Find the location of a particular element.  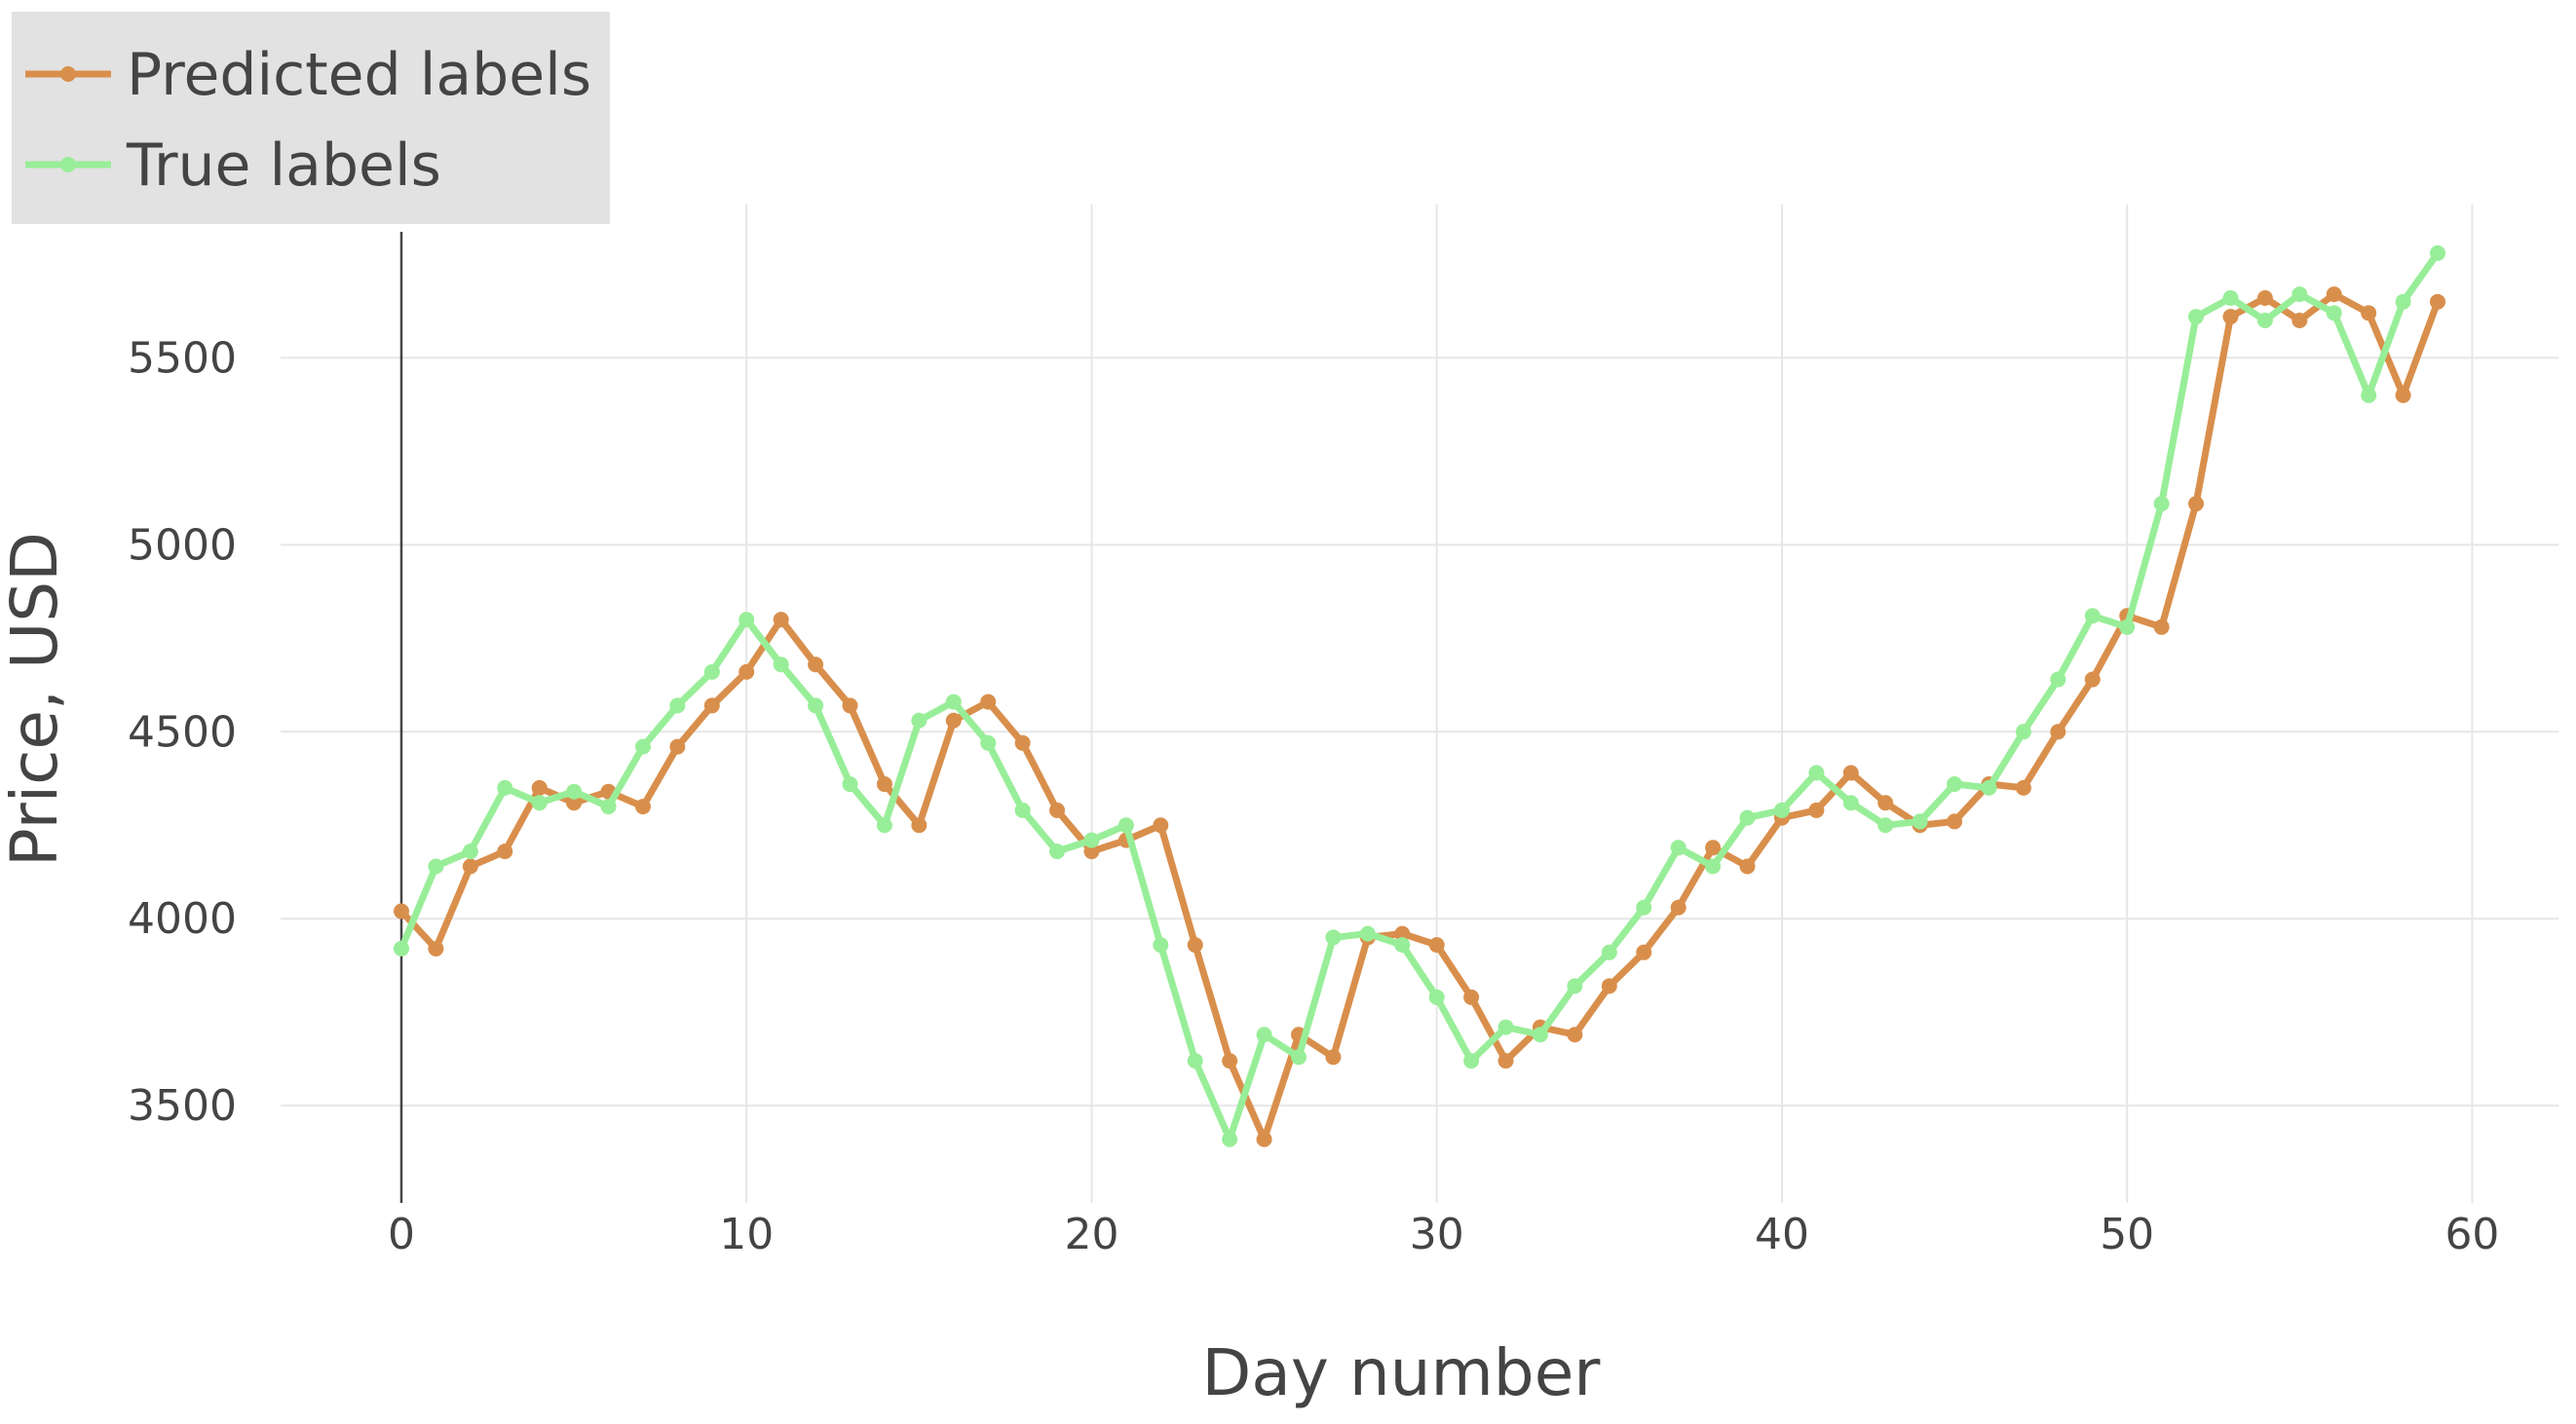

legend-item: True labels is located at coordinates (233, 165).